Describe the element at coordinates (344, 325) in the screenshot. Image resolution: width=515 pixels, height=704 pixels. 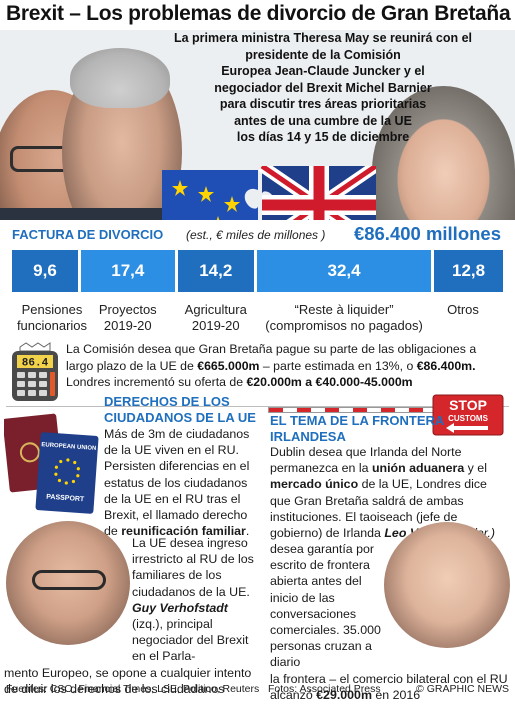
I see `bar-category-label-line: (compromisos no pagados)` at that location.